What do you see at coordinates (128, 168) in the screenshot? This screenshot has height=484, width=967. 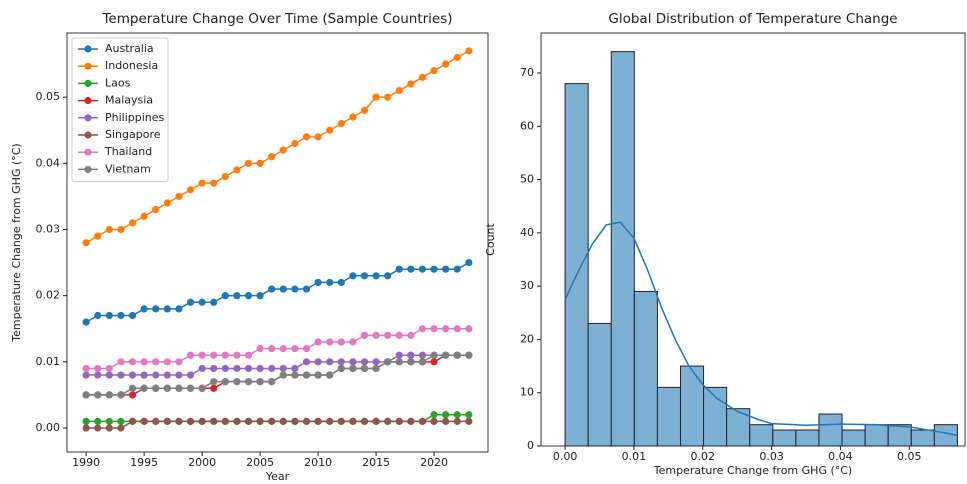 I see `legend-label: Vietnam` at bounding box center [128, 168].